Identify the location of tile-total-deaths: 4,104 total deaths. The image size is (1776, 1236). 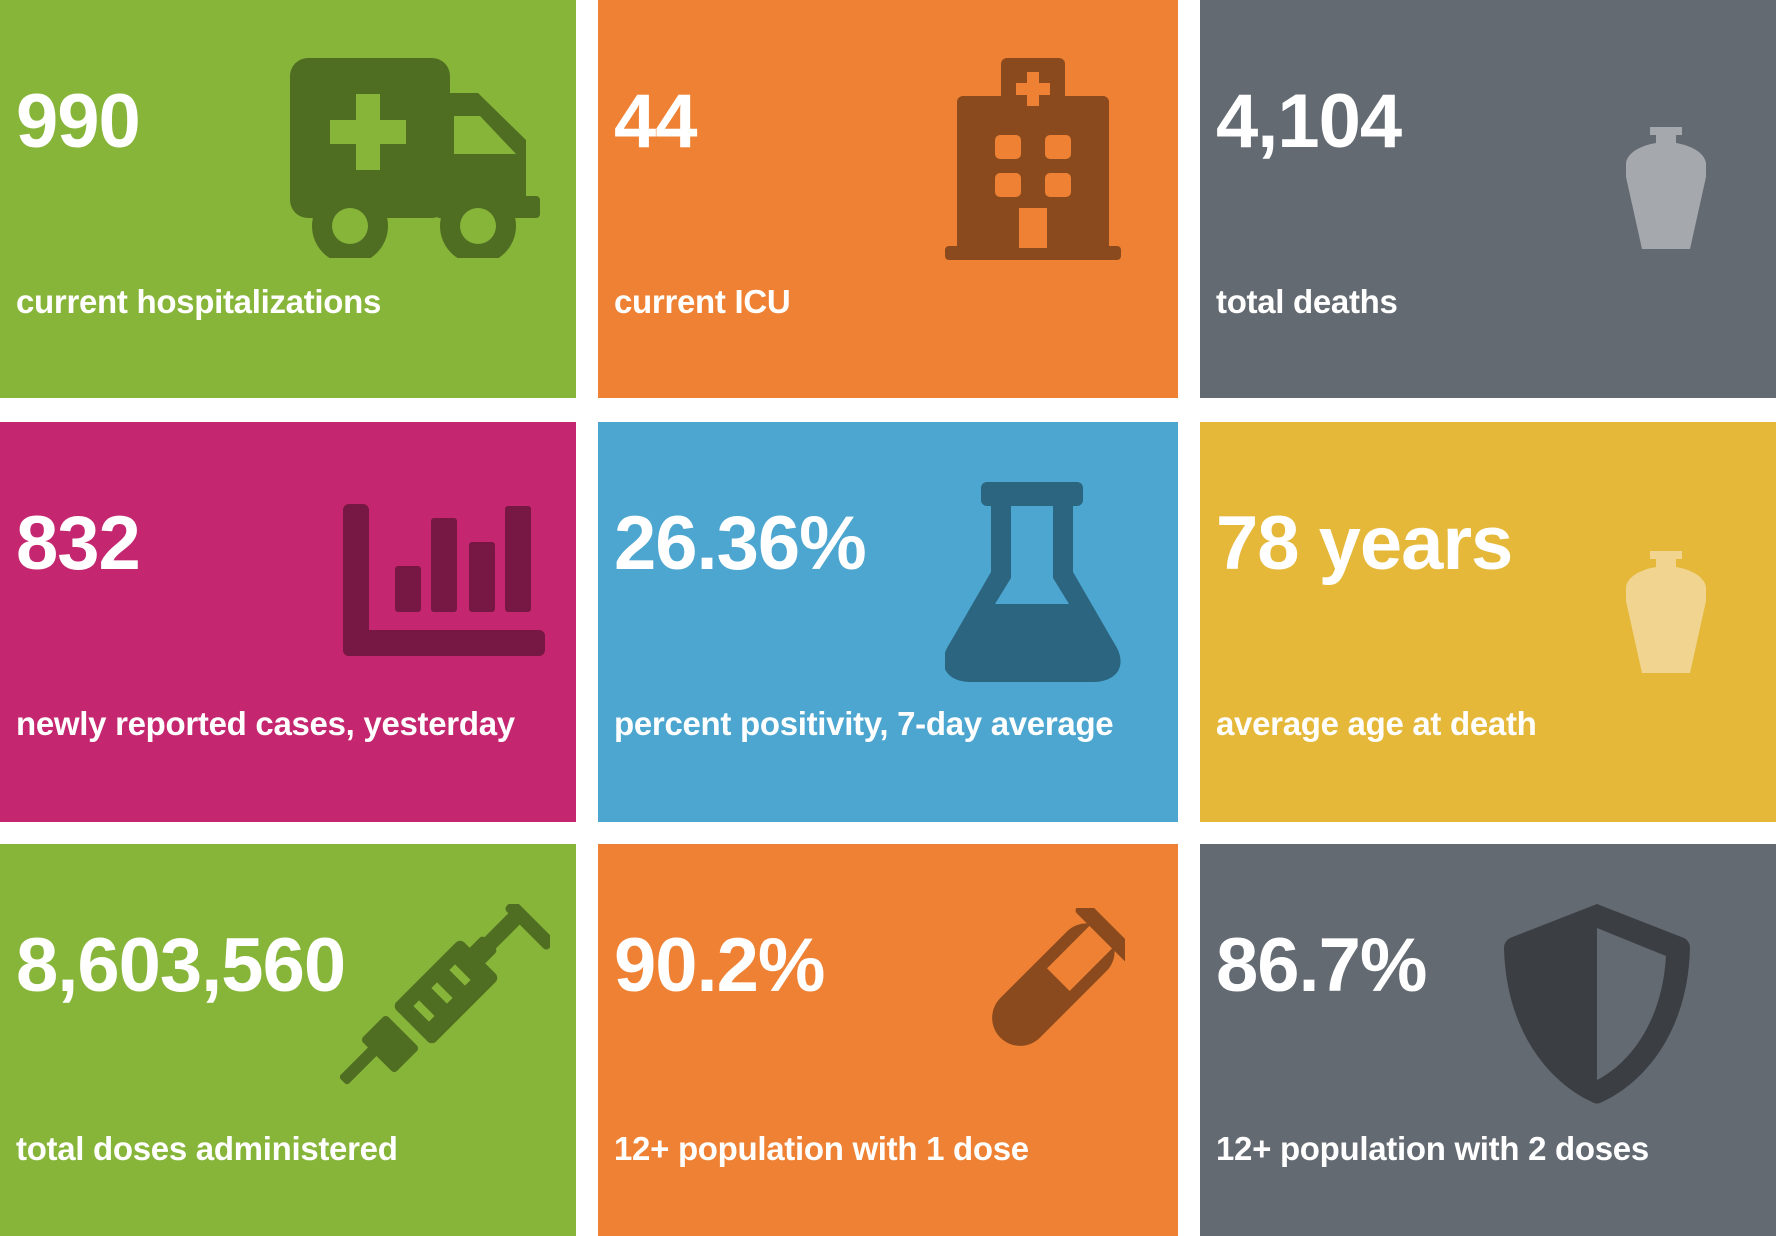
(1488, 199).